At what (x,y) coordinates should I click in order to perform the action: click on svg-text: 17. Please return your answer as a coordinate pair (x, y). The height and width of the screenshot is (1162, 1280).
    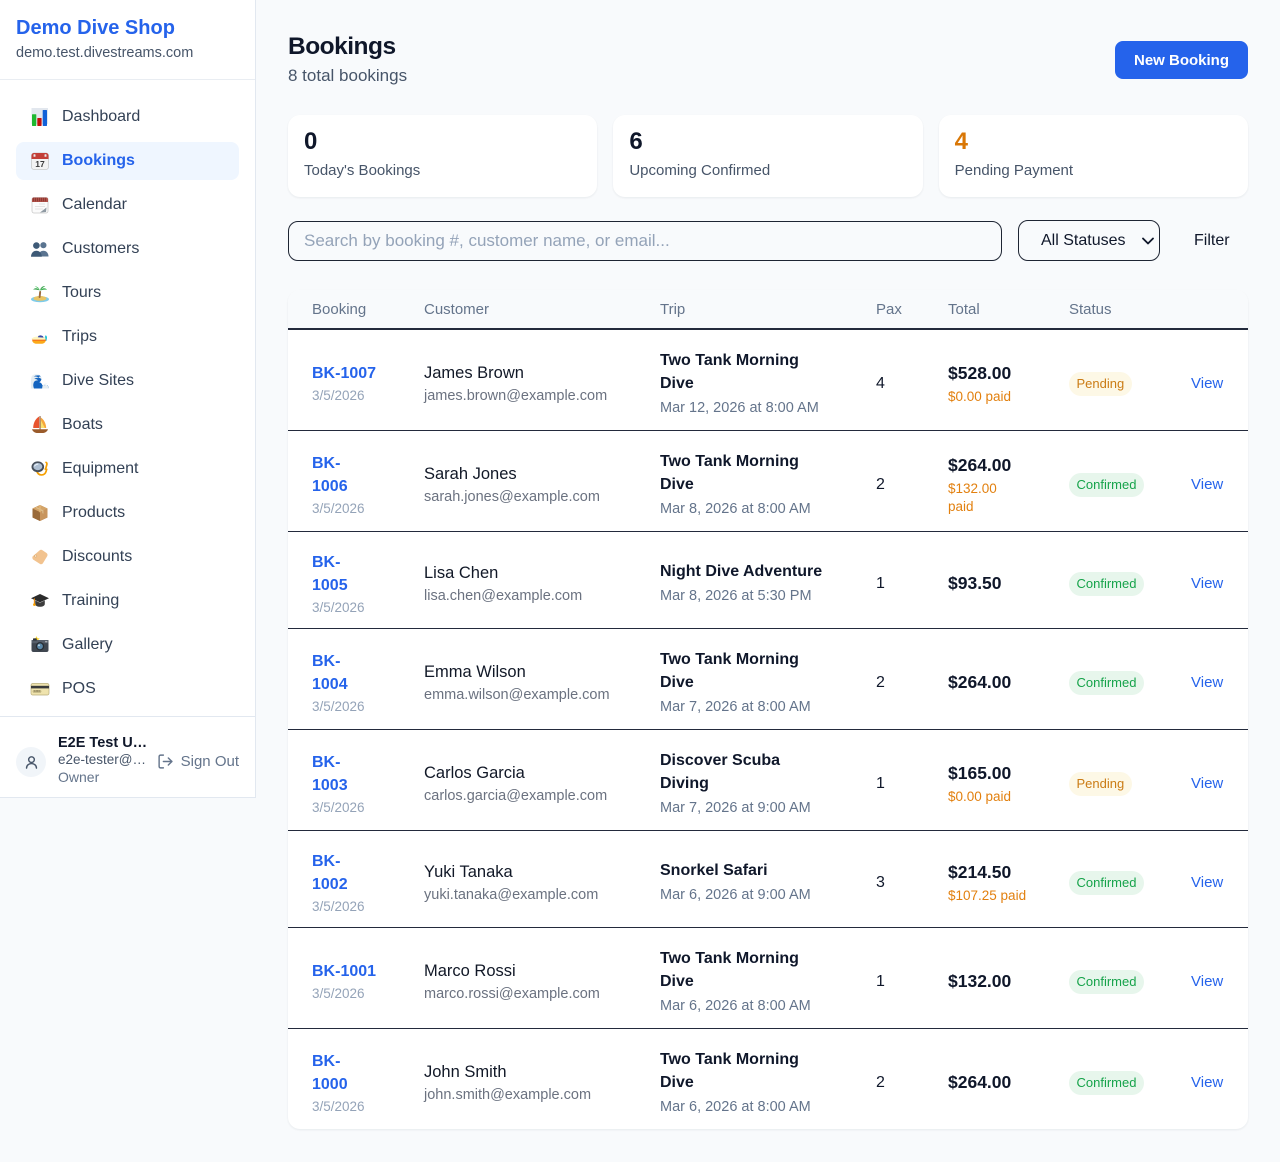
    Looking at the image, I should click on (40, 164).